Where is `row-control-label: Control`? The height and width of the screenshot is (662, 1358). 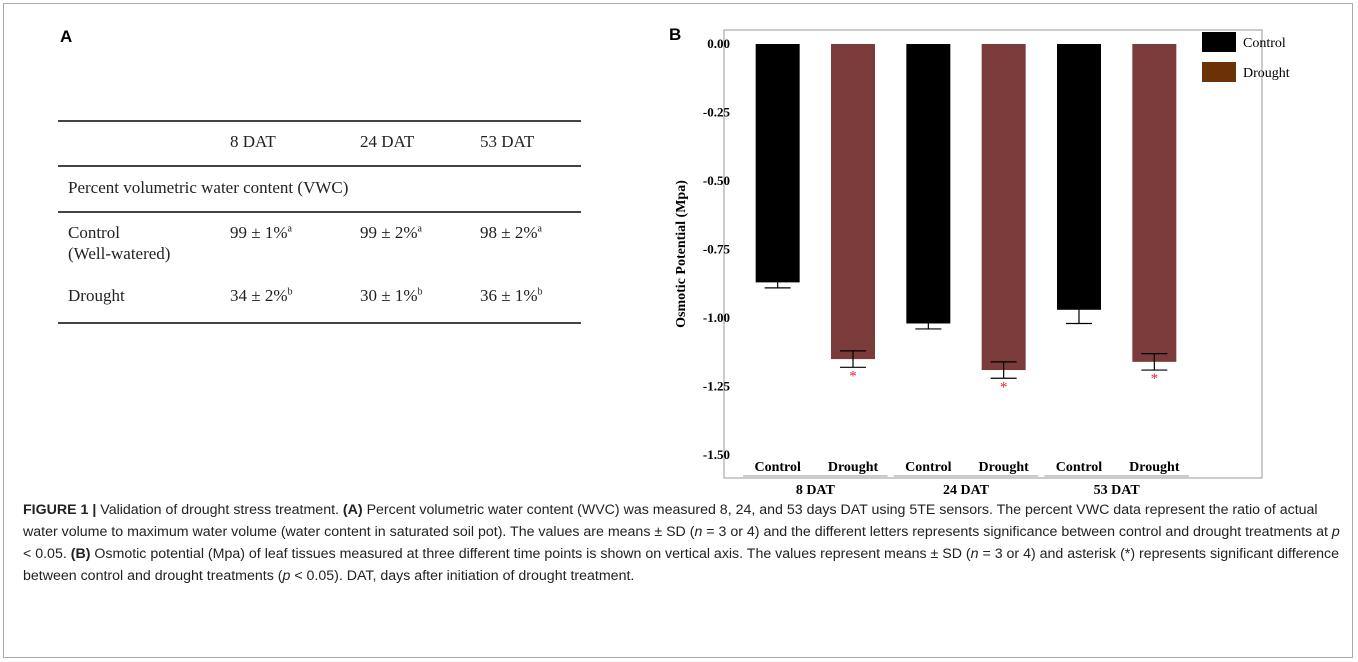
row-control-label: Control is located at coordinates (94, 232).